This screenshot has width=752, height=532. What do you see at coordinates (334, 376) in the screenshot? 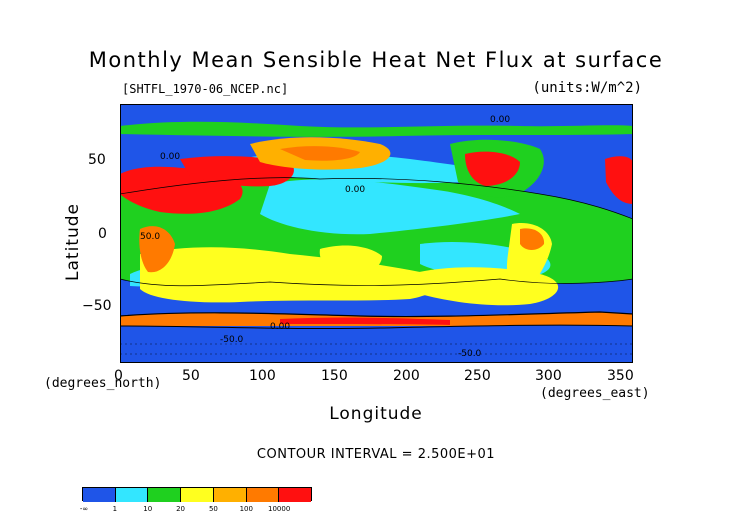
I see `x-tick-150: 150` at bounding box center [334, 376].